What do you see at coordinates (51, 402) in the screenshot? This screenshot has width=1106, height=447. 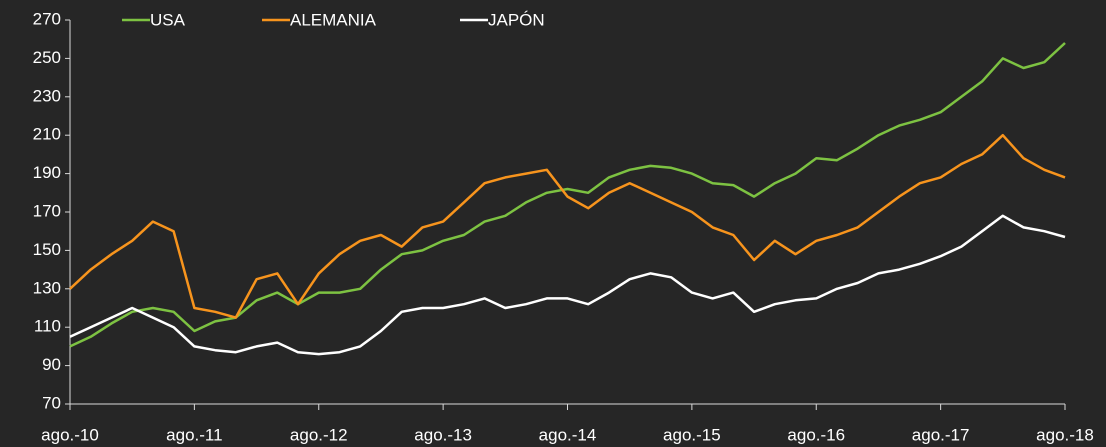 I see `y-tick-label: 70` at bounding box center [51, 402].